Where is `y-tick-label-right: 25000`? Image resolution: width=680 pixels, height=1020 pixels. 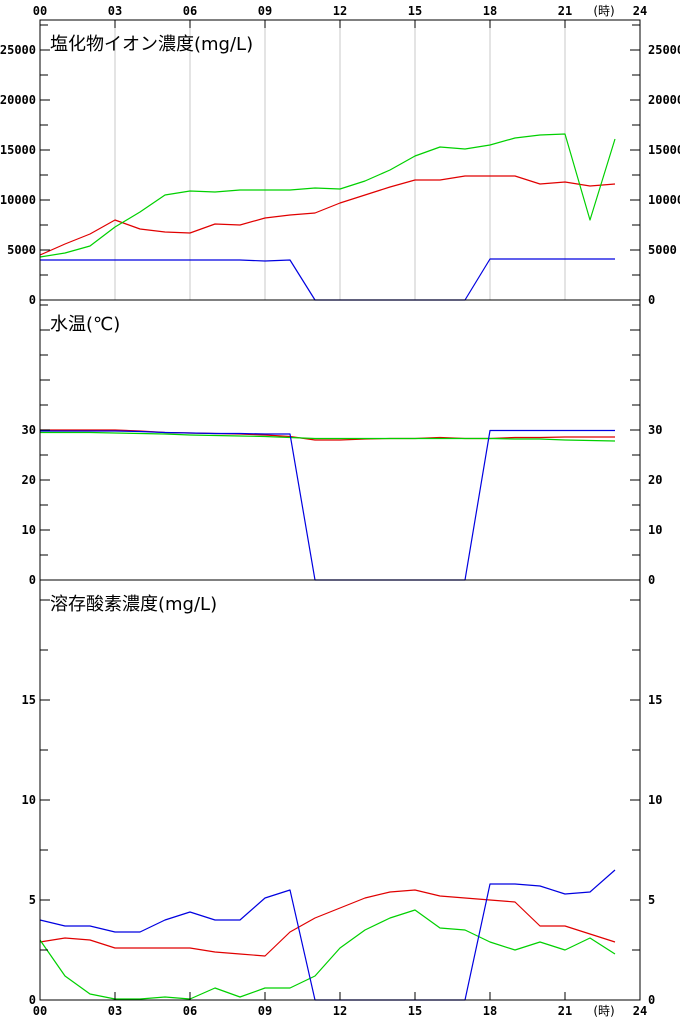
y-tick-label-right: 25000 is located at coordinates (664, 50).